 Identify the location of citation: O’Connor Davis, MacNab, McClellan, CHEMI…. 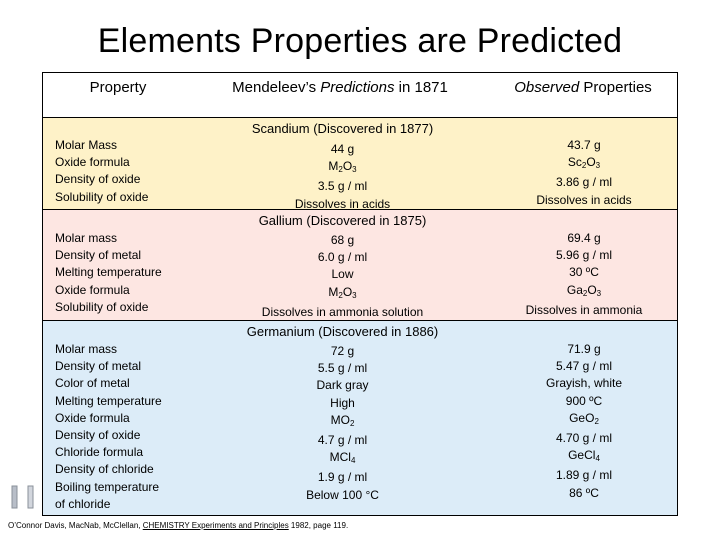
(178, 525).